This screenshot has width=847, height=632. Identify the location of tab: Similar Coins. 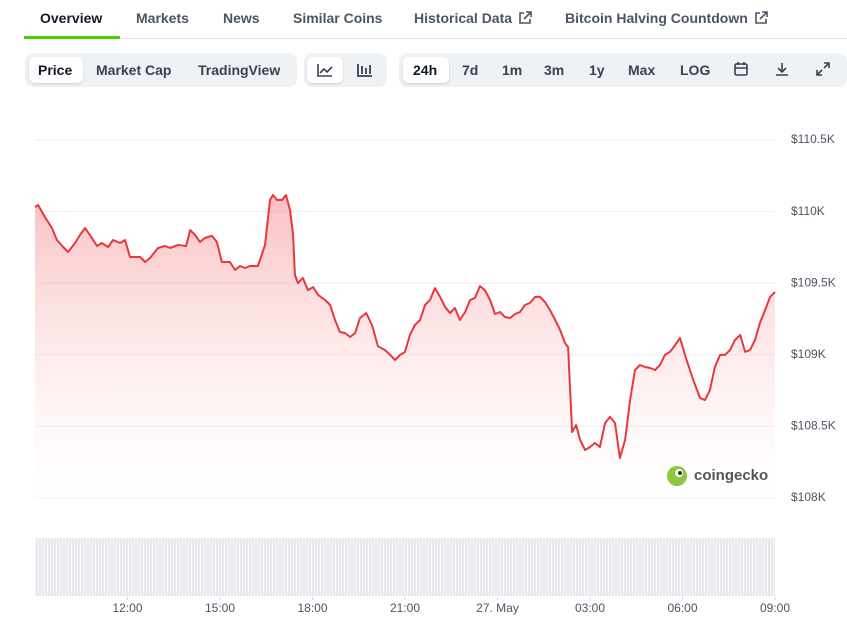
(337, 18).